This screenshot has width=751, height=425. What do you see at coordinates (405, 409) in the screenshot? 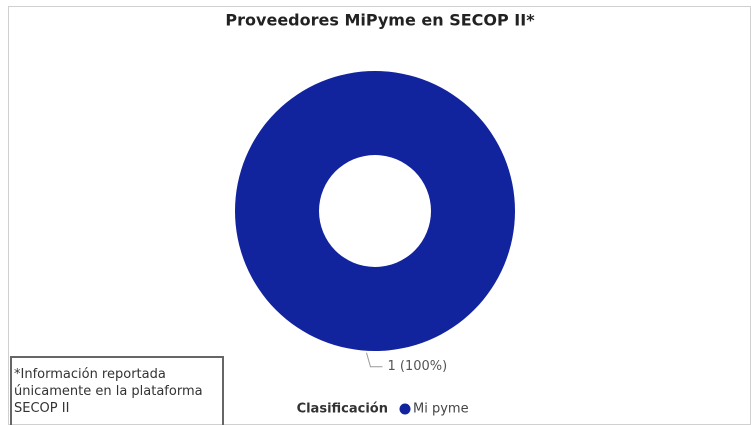
I see `legend-marker` at bounding box center [405, 409].